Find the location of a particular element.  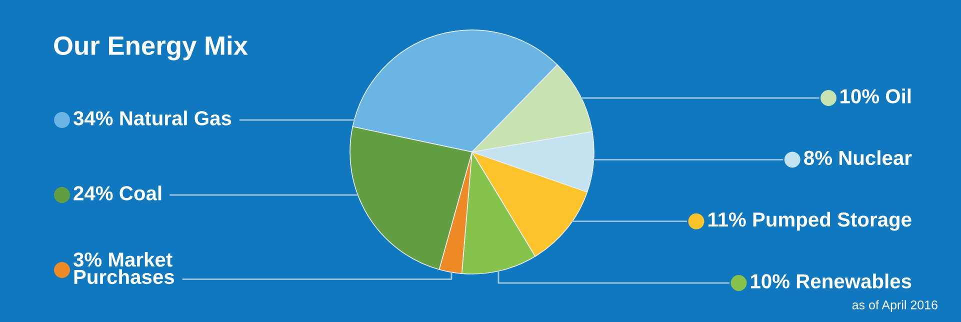

legend-label: 3% Market Purchases is located at coordinates (123, 268).